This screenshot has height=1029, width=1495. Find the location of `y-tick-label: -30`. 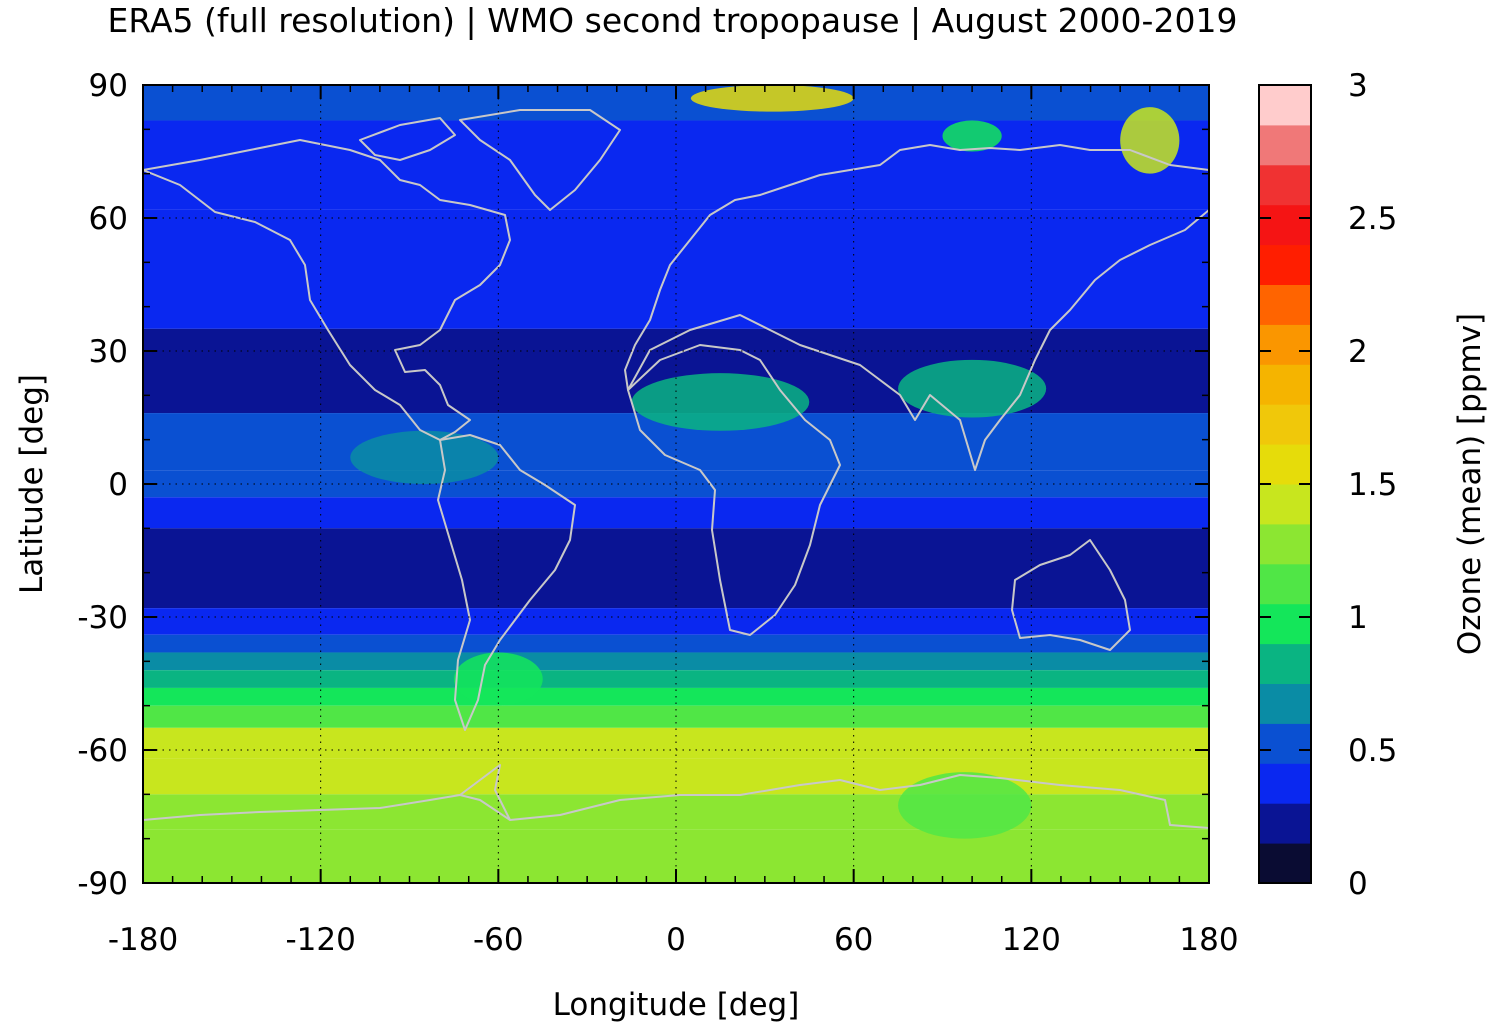

y-tick-label: -30 is located at coordinates (102, 618).